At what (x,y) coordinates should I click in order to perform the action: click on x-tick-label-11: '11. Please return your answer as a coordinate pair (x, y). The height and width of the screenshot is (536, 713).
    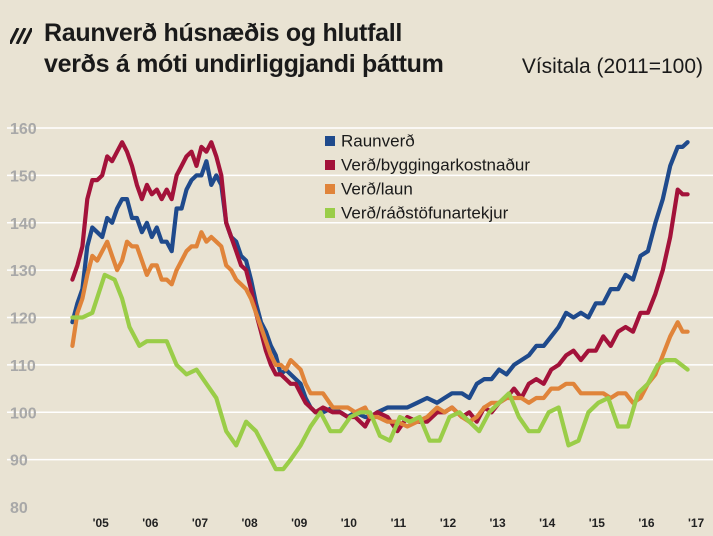
    Looking at the image, I should click on (399, 523).